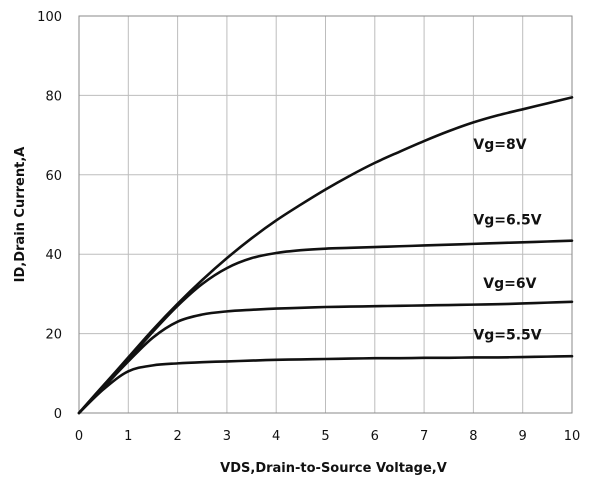 The width and height of the screenshot is (590, 479). What do you see at coordinates (49, 17) in the screenshot?
I see `y-tick-label: 100` at bounding box center [49, 17].